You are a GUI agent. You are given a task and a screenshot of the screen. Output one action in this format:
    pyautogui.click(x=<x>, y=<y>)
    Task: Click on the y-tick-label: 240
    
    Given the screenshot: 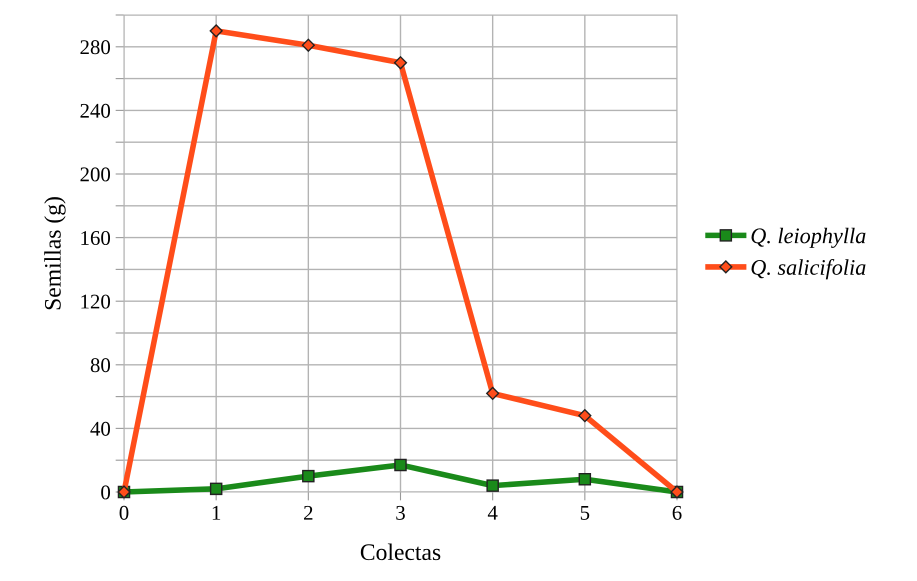 What is the action you would take?
    pyautogui.click(x=95, y=111)
    